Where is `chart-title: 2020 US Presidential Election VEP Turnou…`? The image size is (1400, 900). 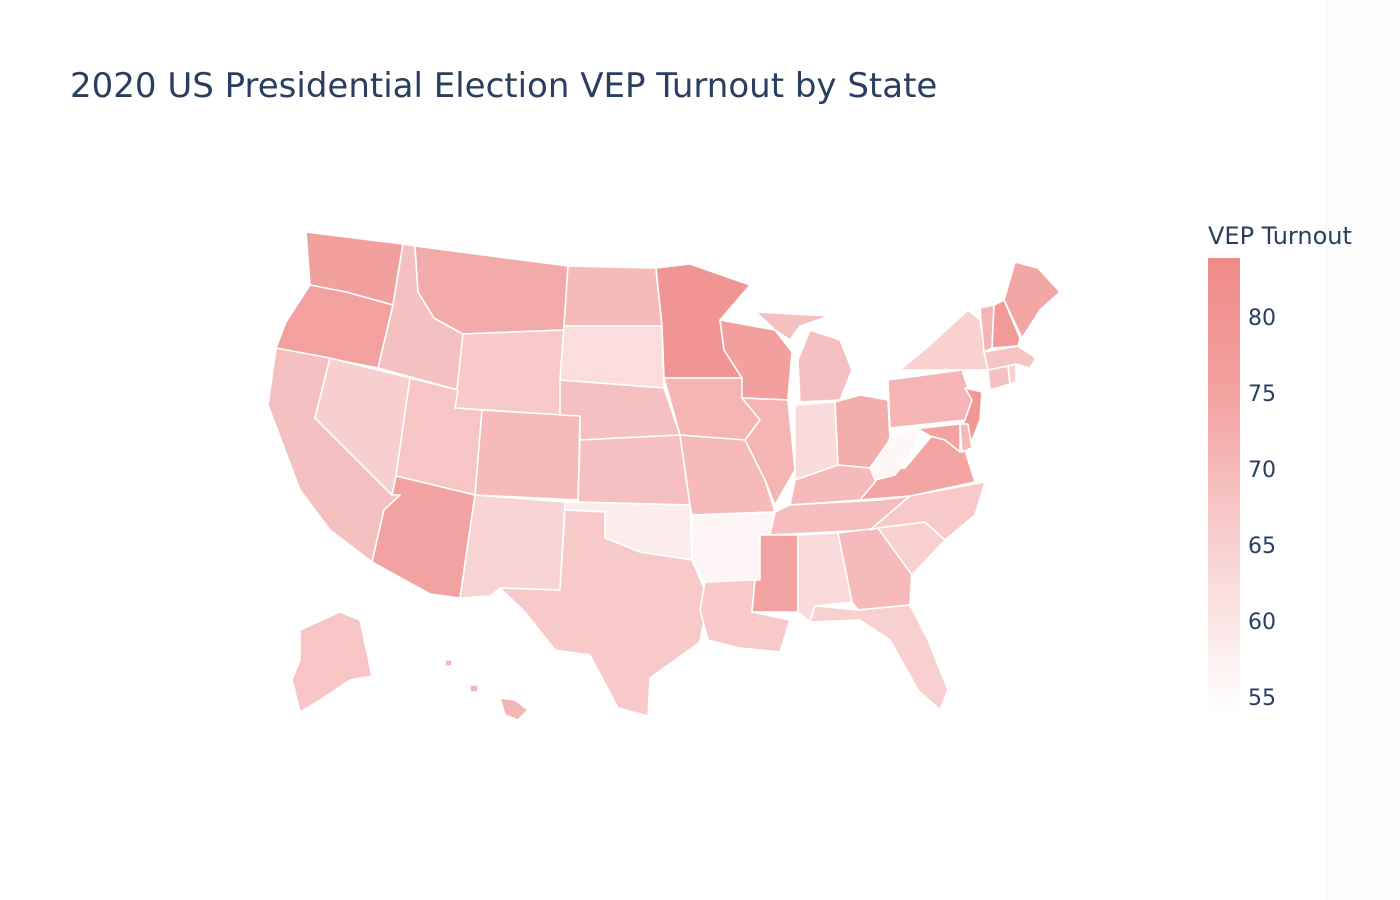
chart-title: 2020 US Presidential Election VEP Turnou… is located at coordinates (504, 86).